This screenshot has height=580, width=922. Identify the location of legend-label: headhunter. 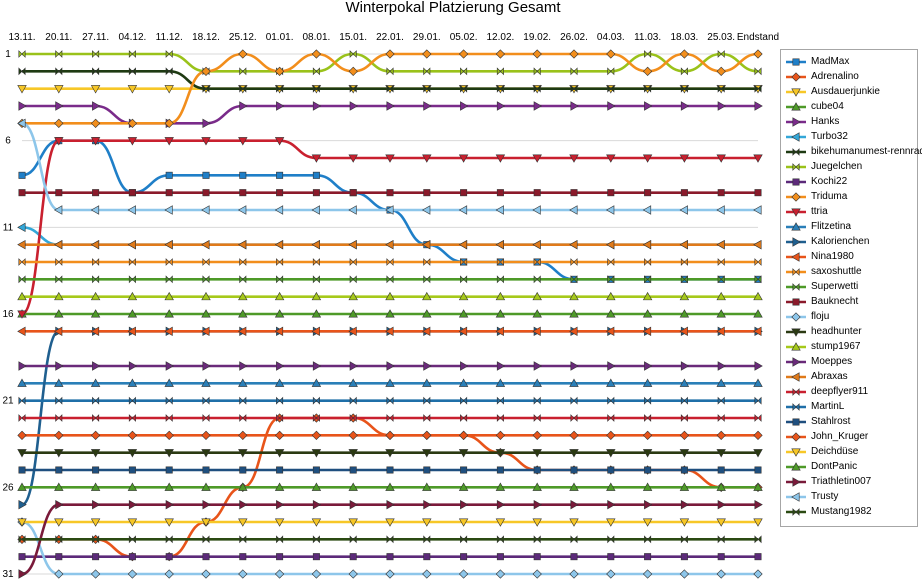
(836, 331).